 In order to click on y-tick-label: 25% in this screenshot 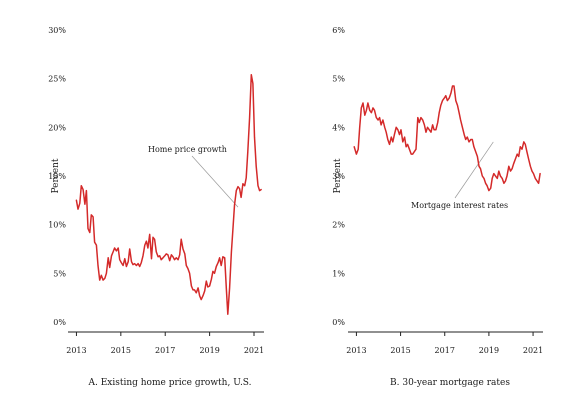, I will do `click(57, 79)`.